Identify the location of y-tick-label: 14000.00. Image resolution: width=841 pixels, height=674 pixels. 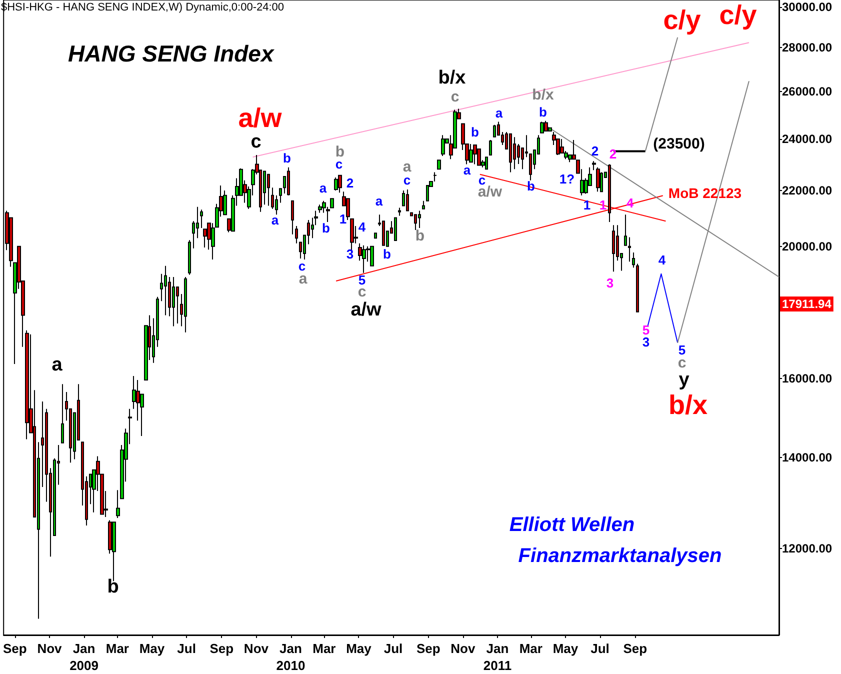
(807, 457).